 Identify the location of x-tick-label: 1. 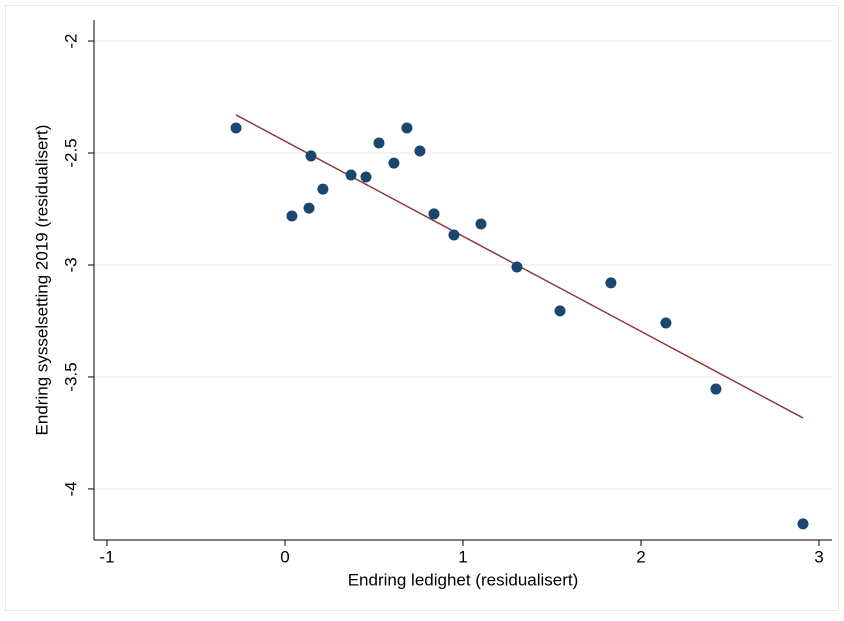
(462, 556).